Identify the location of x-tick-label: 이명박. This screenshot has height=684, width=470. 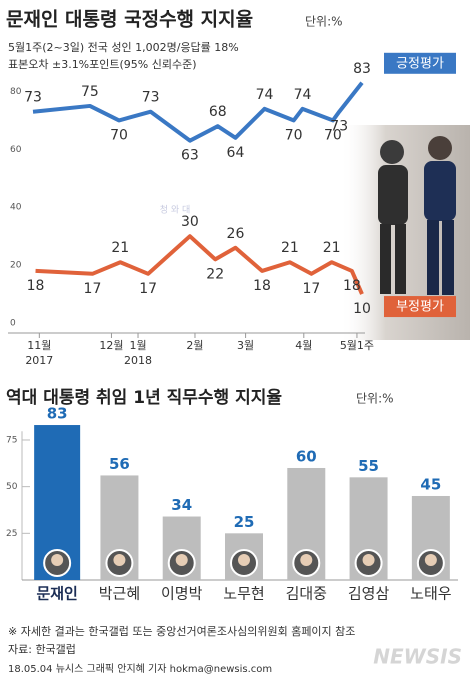
(182, 594).